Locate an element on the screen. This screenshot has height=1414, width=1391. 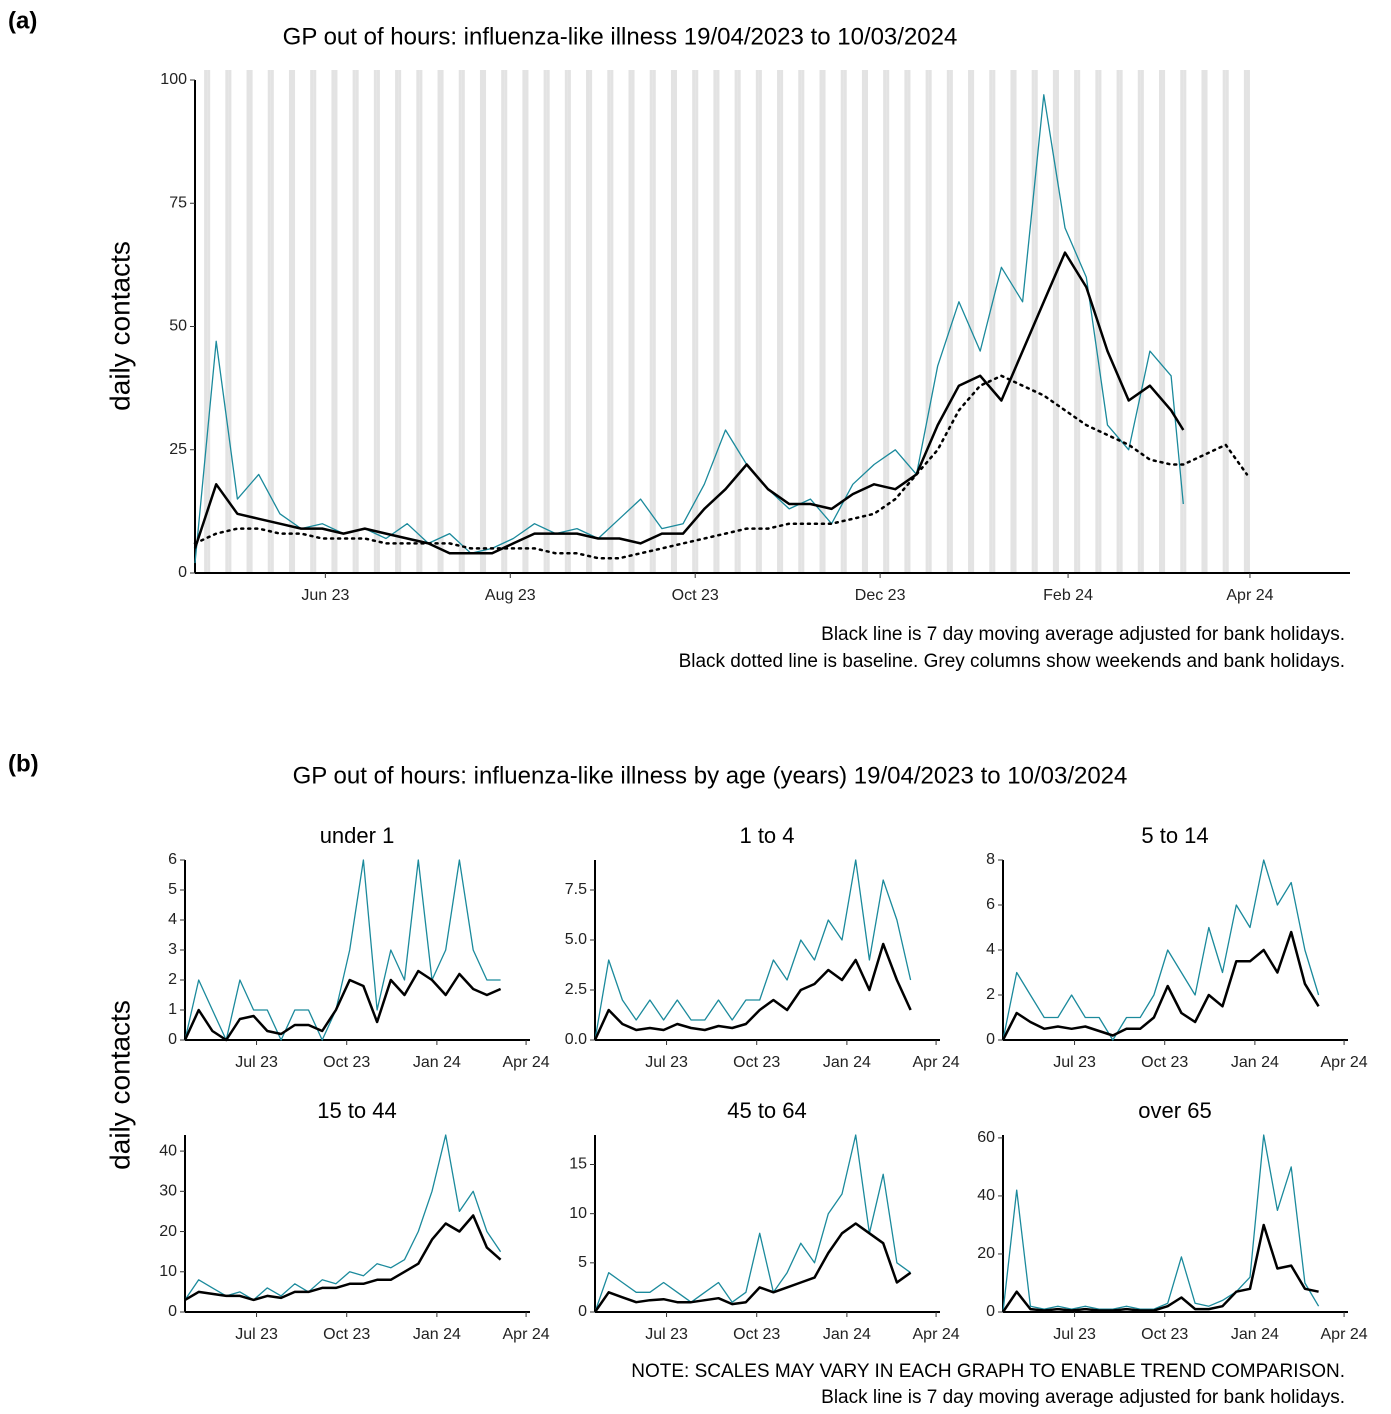
y-tick-label: 0.0 is located at coordinates (576, 1039).